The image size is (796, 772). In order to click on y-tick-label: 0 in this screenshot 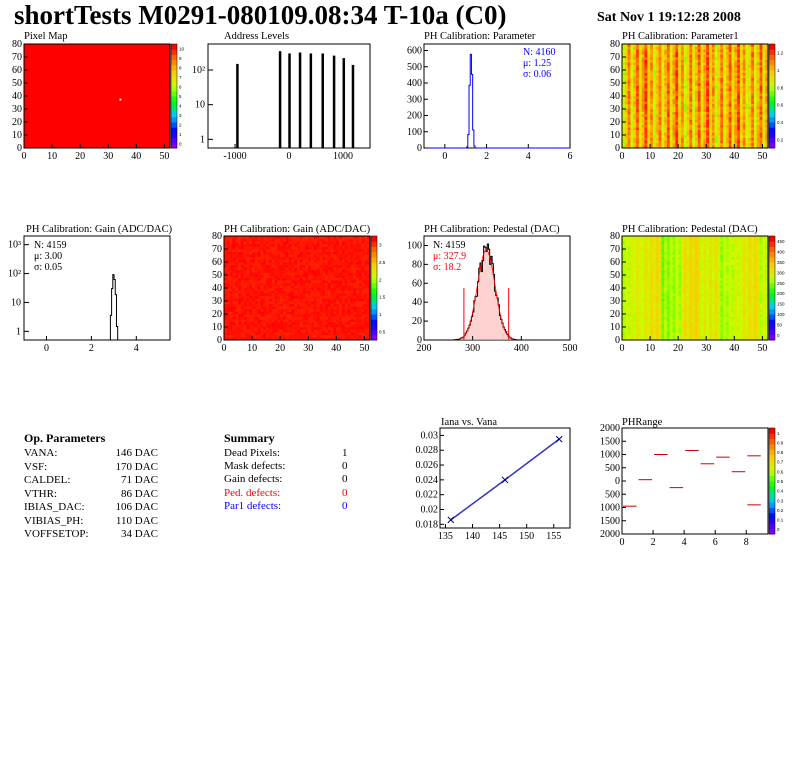, I will do `click(19, 148)`.